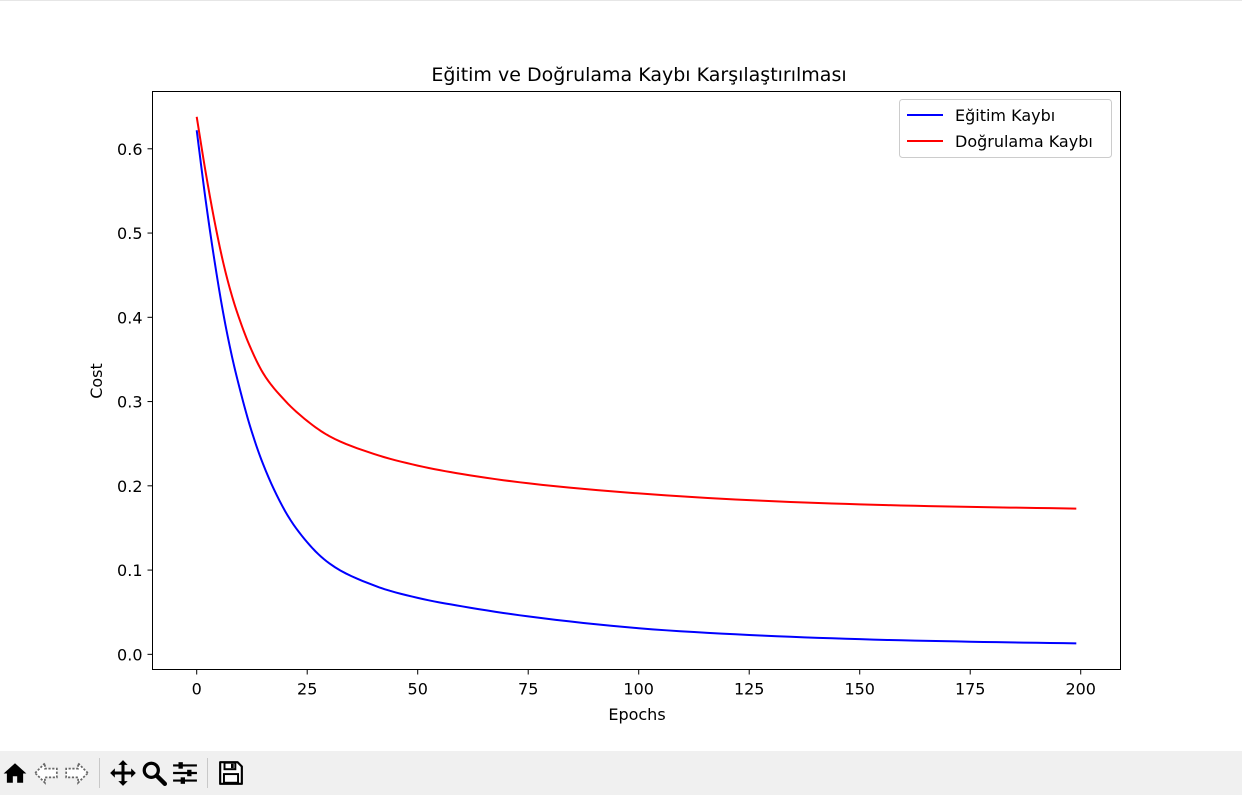  I want to click on navigation-toolbar, so click(621, 773).